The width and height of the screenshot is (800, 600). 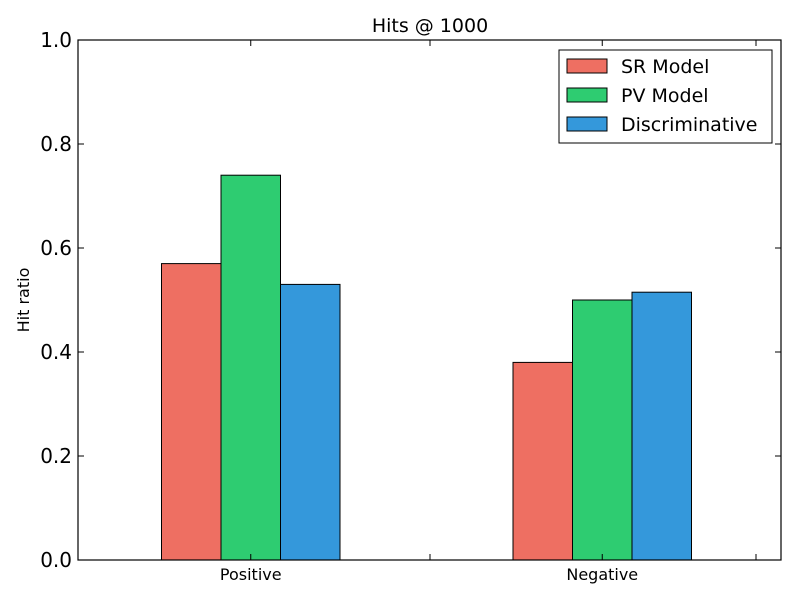 I want to click on y-tick-label: 1.0, so click(x=56, y=40).